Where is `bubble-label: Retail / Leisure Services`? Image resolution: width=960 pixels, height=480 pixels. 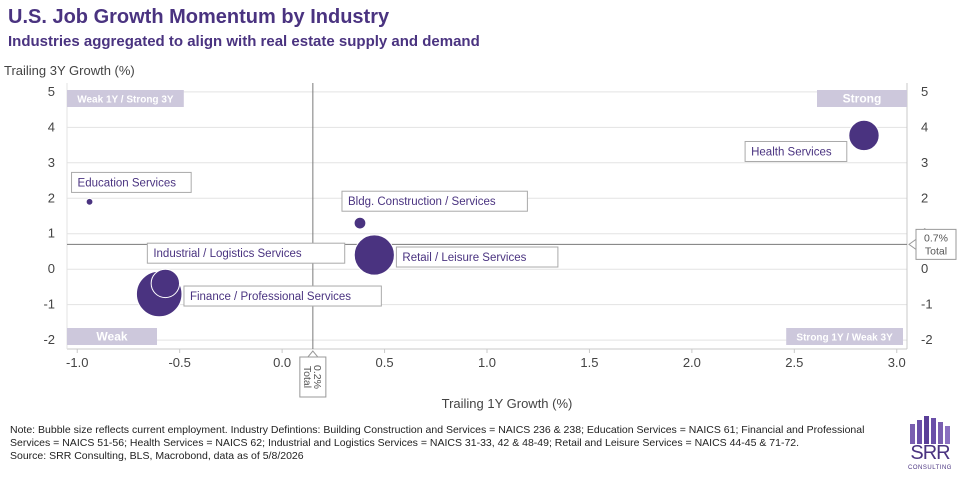 bubble-label: Retail / Leisure Services is located at coordinates (464, 258).